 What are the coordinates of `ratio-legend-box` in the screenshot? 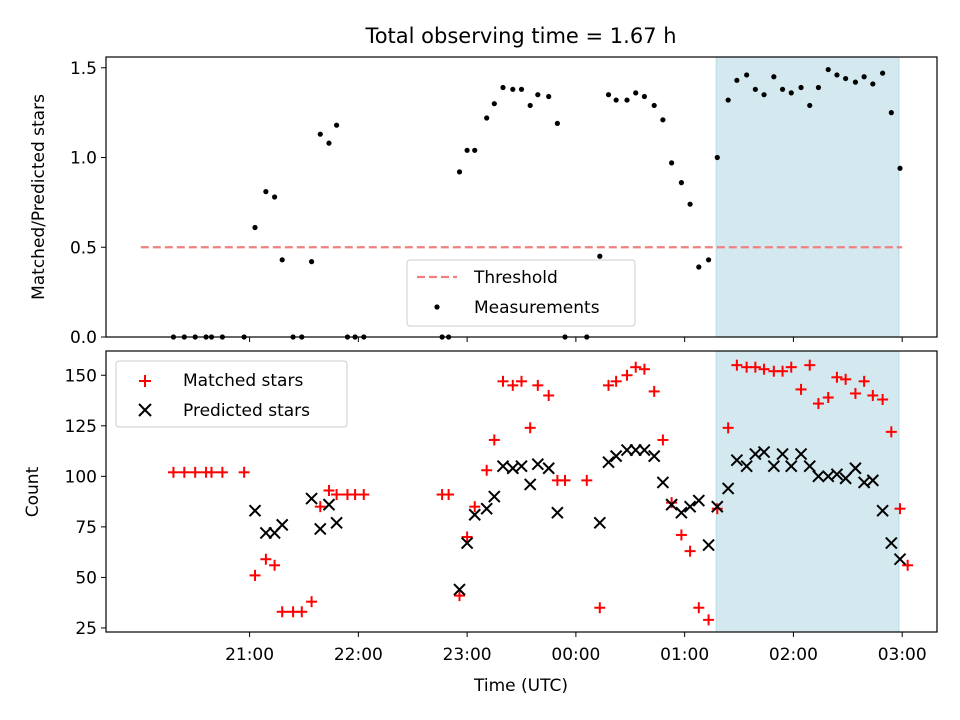 It's located at (521, 293).